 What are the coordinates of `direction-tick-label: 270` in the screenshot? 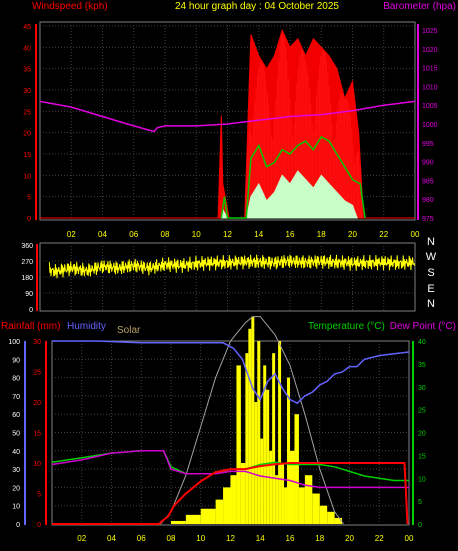 It's located at (27, 262).